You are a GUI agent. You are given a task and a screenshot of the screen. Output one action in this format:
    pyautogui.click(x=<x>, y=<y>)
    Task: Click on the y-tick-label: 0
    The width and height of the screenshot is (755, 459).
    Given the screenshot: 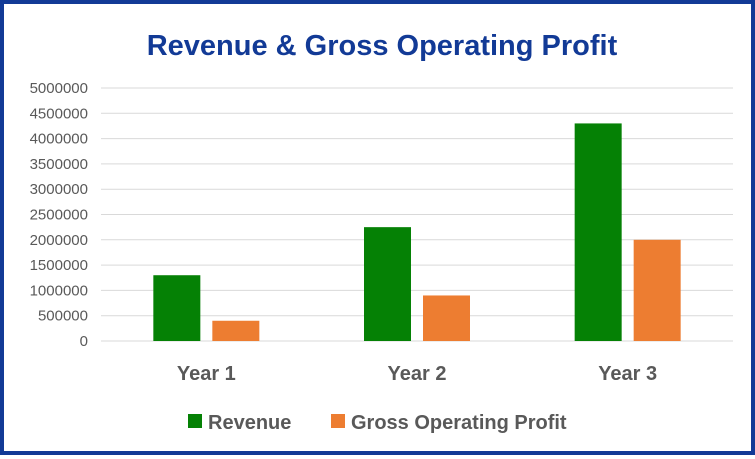 What is the action you would take?
    pyautogui.click(x=84, y=341)
    